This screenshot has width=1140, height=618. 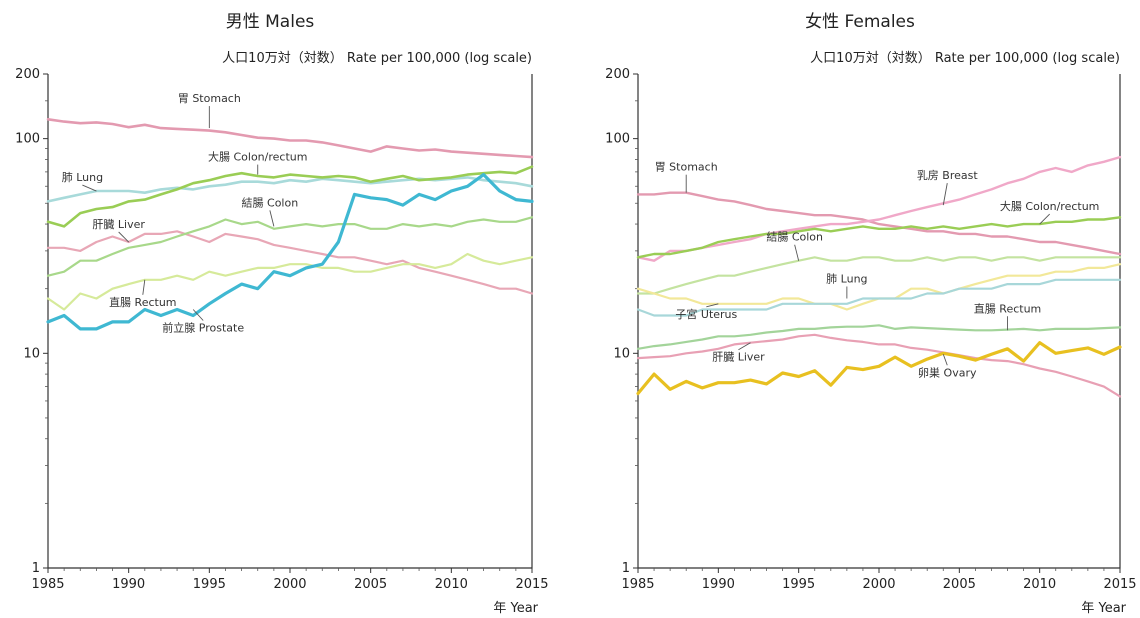 I want to click on females-annotation-label: 卵巣 Ovary, so click(x=947, y=372).